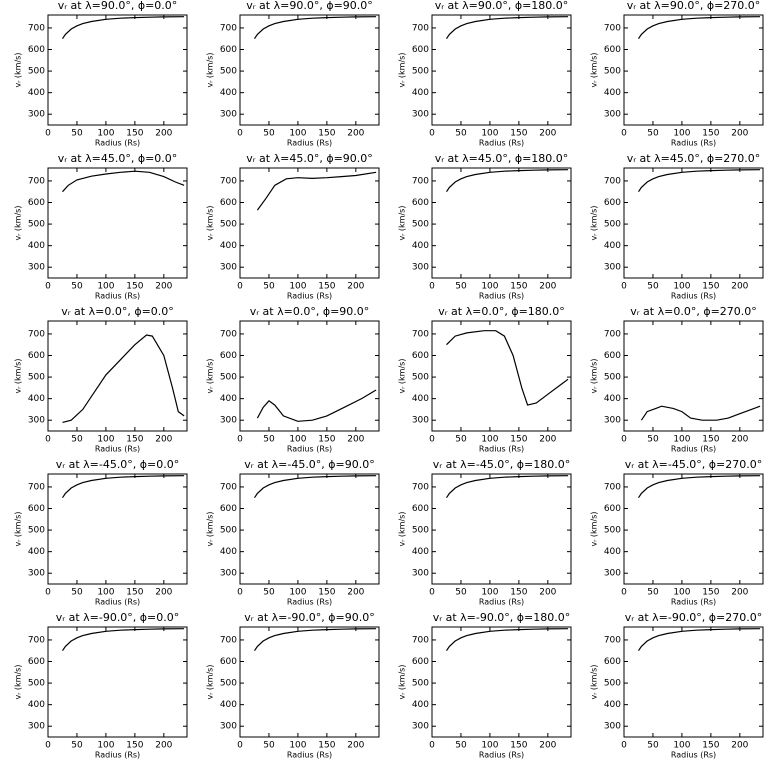  I want to click on panel-title: vᵣ at λ=-45.0°, ϕ=90.0°, so click(309, 464).